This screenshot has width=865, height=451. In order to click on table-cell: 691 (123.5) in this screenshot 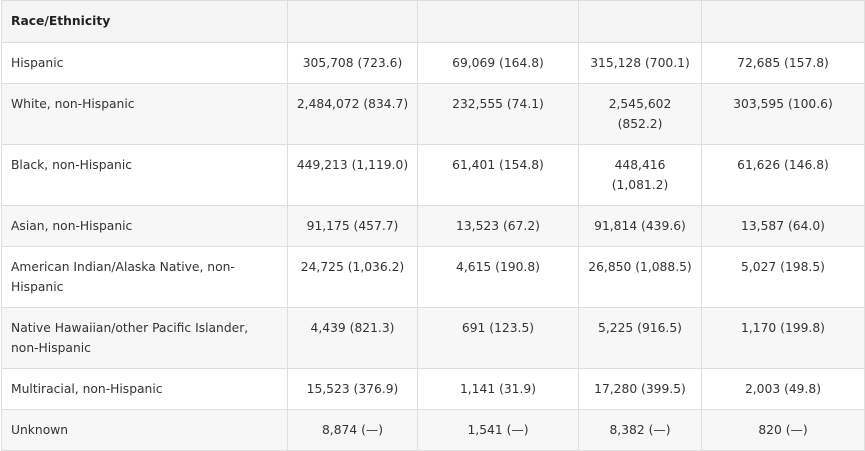, I will do `click(498, 338)`.